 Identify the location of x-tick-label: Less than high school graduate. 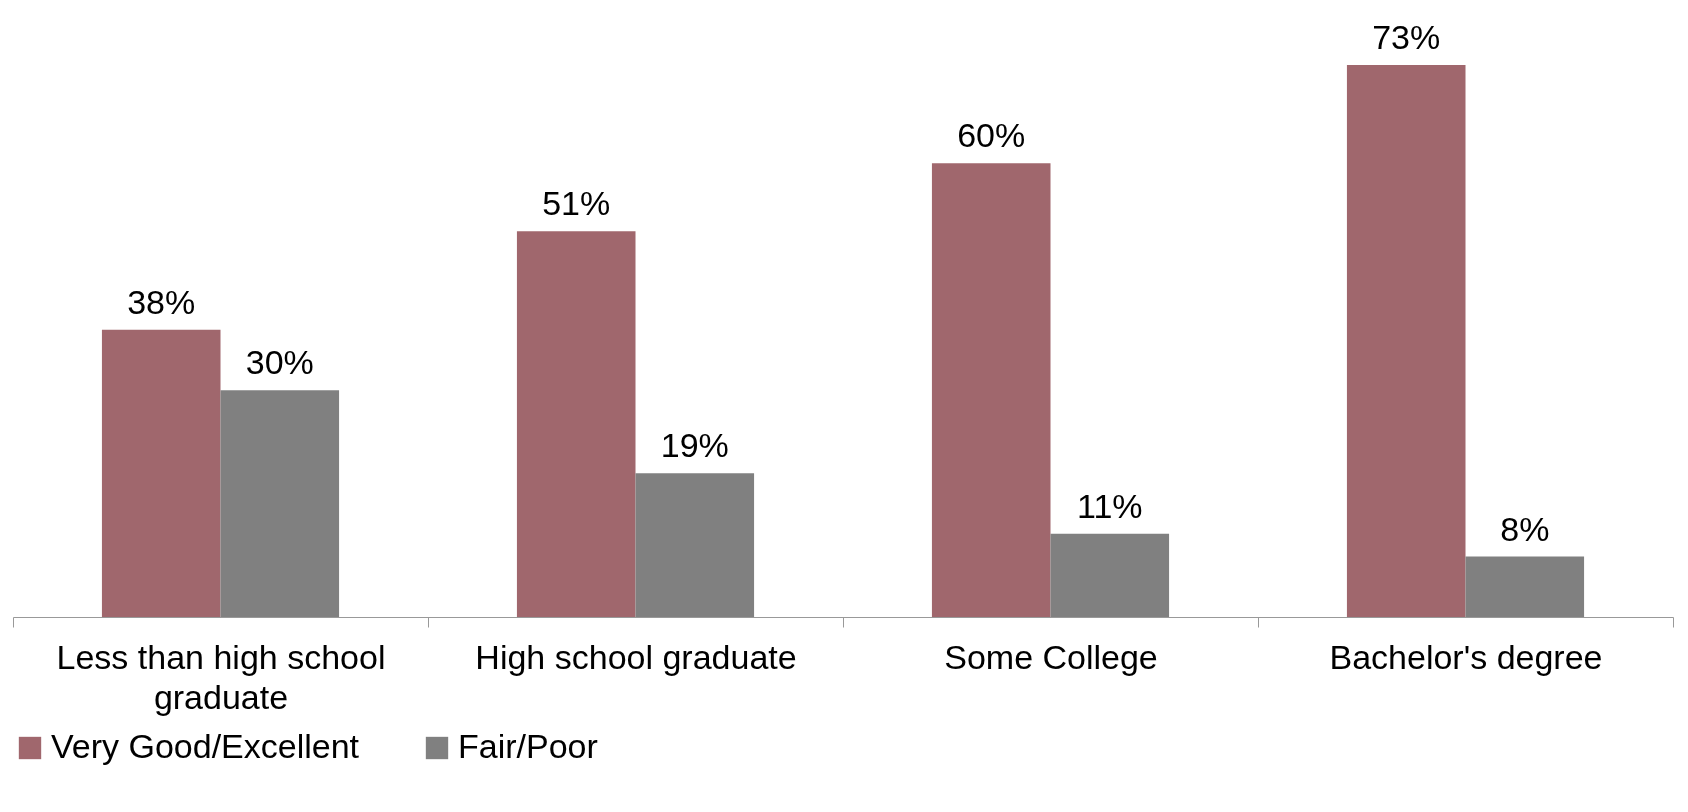
(221, 676).